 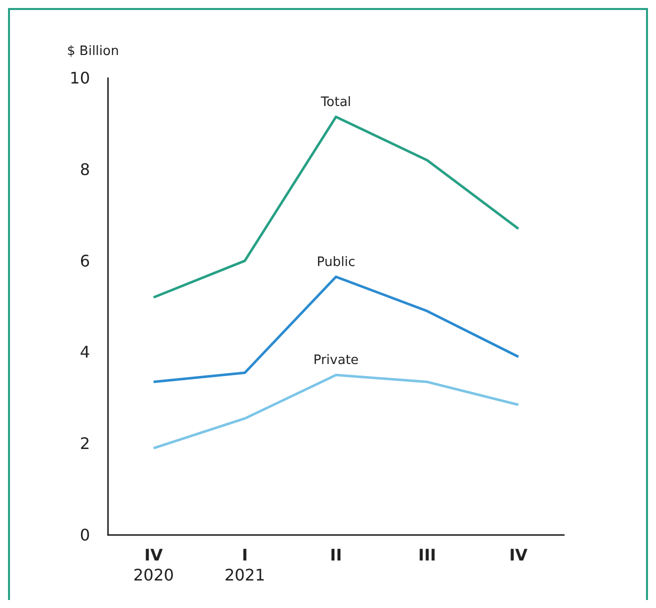 What do you see at coordinates (336, 102) in the screenshot?
I see `series-label: Total` at bounding box center [336, 102].